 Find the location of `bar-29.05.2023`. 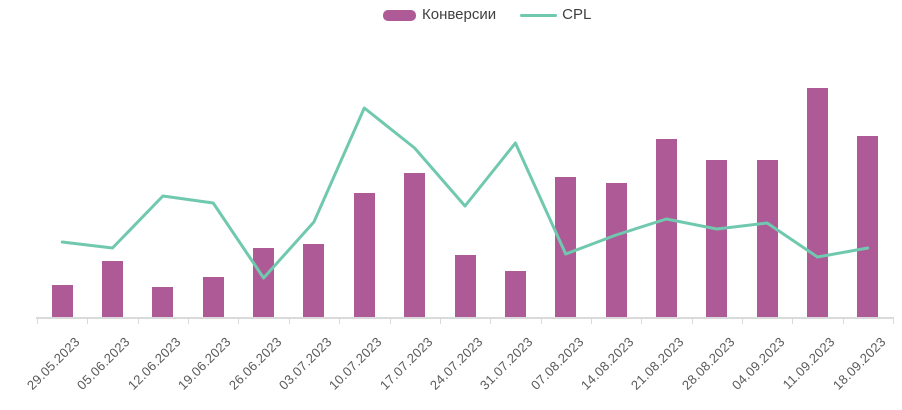

bar-29.05.2023 is located at coordinates (62, 301).